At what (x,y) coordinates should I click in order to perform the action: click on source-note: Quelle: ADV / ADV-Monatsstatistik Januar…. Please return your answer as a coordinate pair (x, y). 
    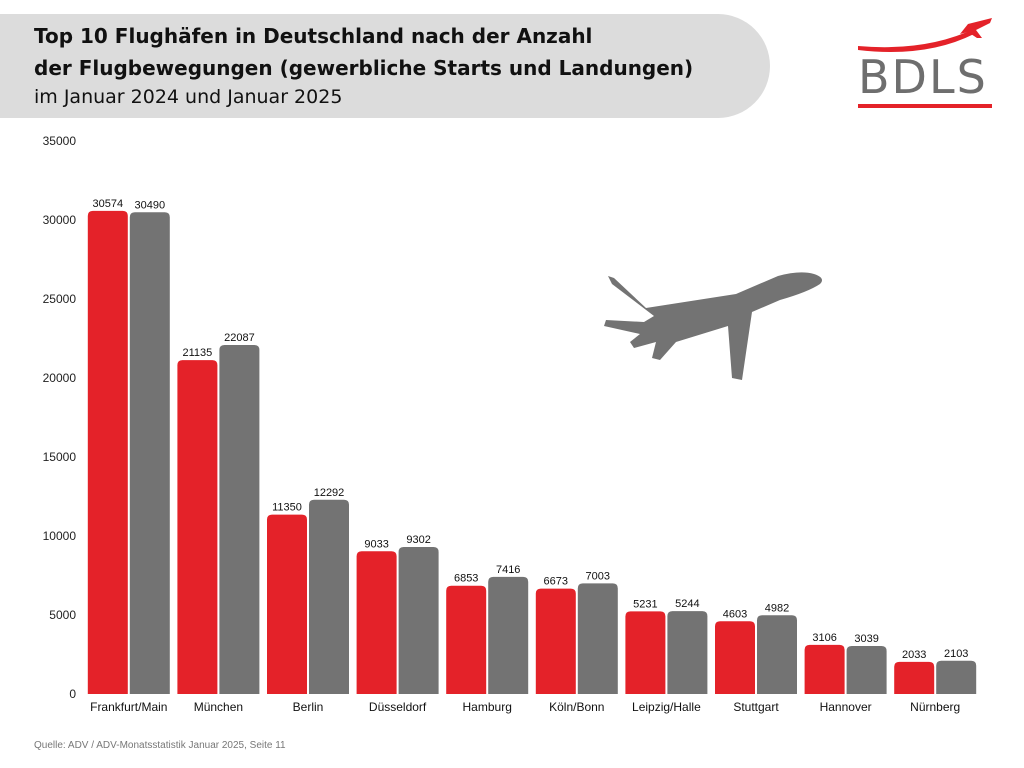
    Looking at the image, I should click on (160, 745).